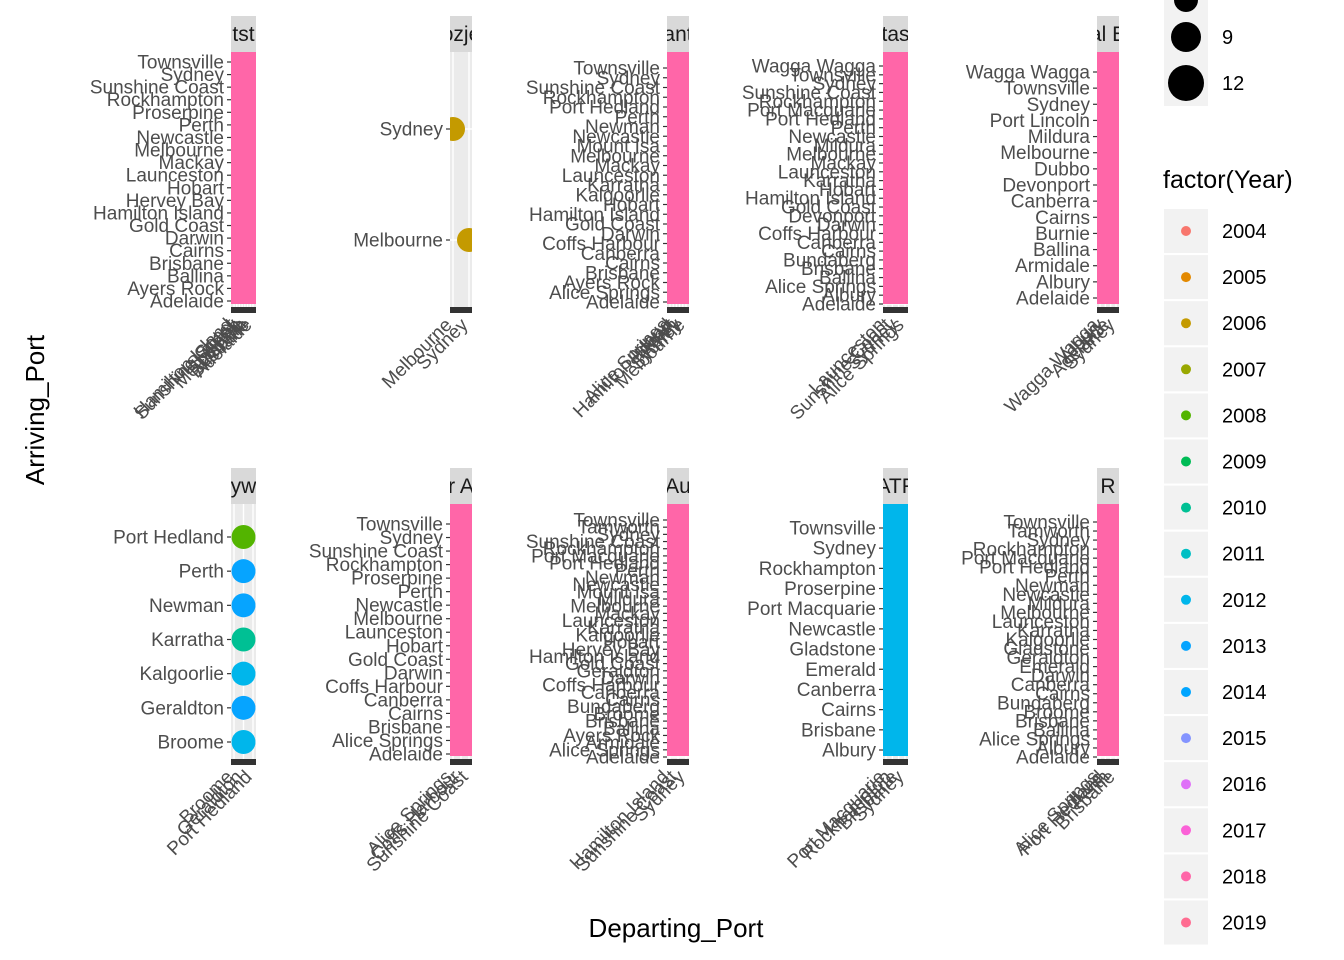  I want to click on dense-points-fill, so click(461, 630).